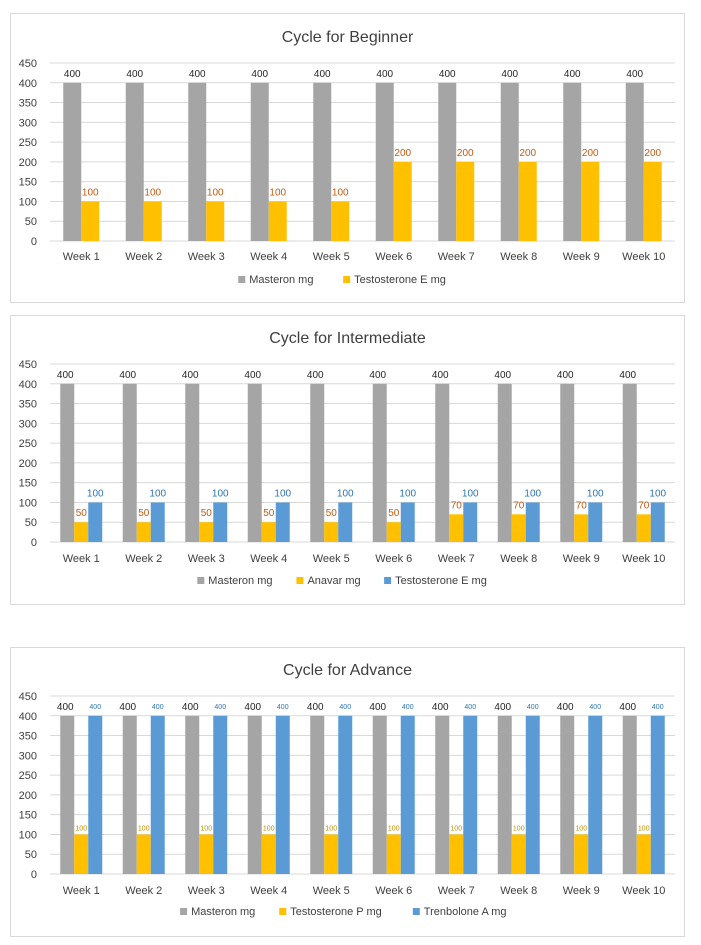 Image resolution: width=701 pixels, height=945 pixels. Describe the element at coordinates (281, 280) in the screenshot. I see `legend-label: Masteron mg` at that location.